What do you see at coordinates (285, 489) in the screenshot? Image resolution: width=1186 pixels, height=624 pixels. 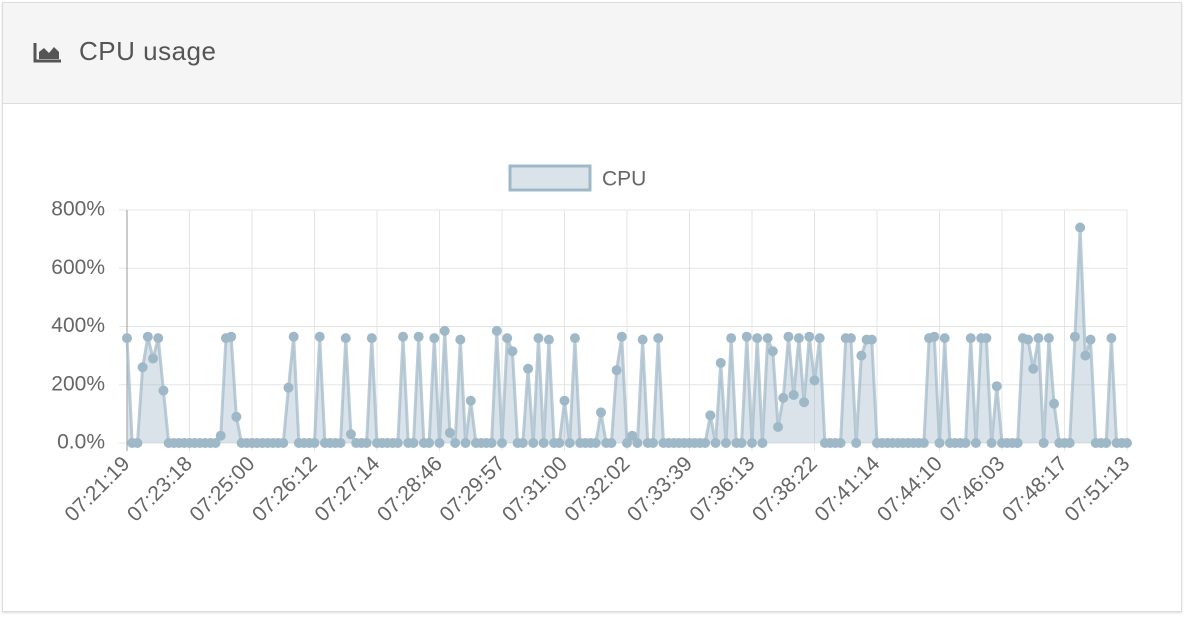 I see `x-tick-label: 07:26:12` at bounding box center [285, 489].